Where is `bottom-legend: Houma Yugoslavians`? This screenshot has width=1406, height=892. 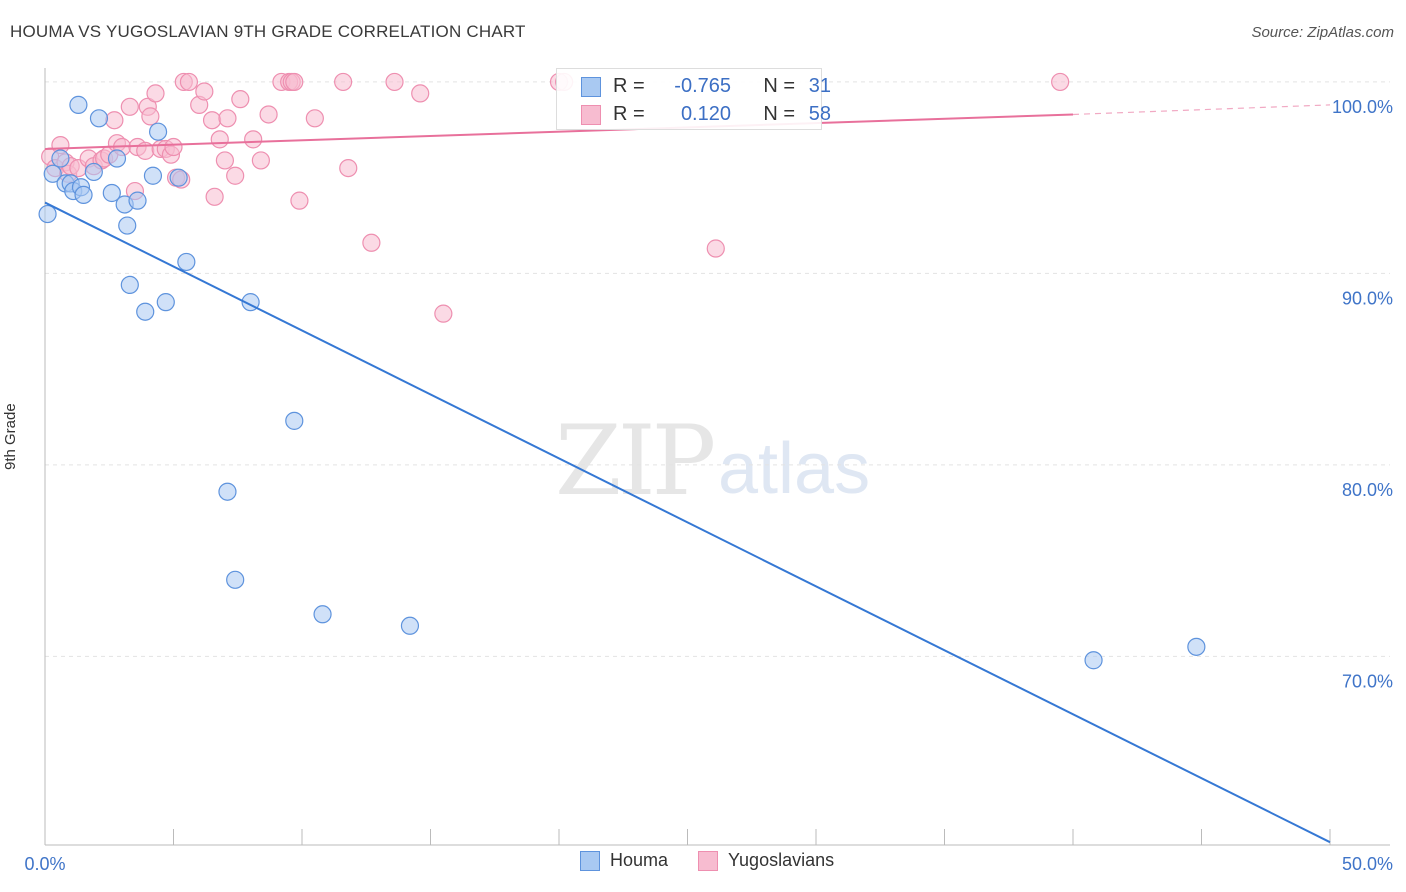
bottom-legend: Houma Yugoslavians is located at coordinates (707, 860).